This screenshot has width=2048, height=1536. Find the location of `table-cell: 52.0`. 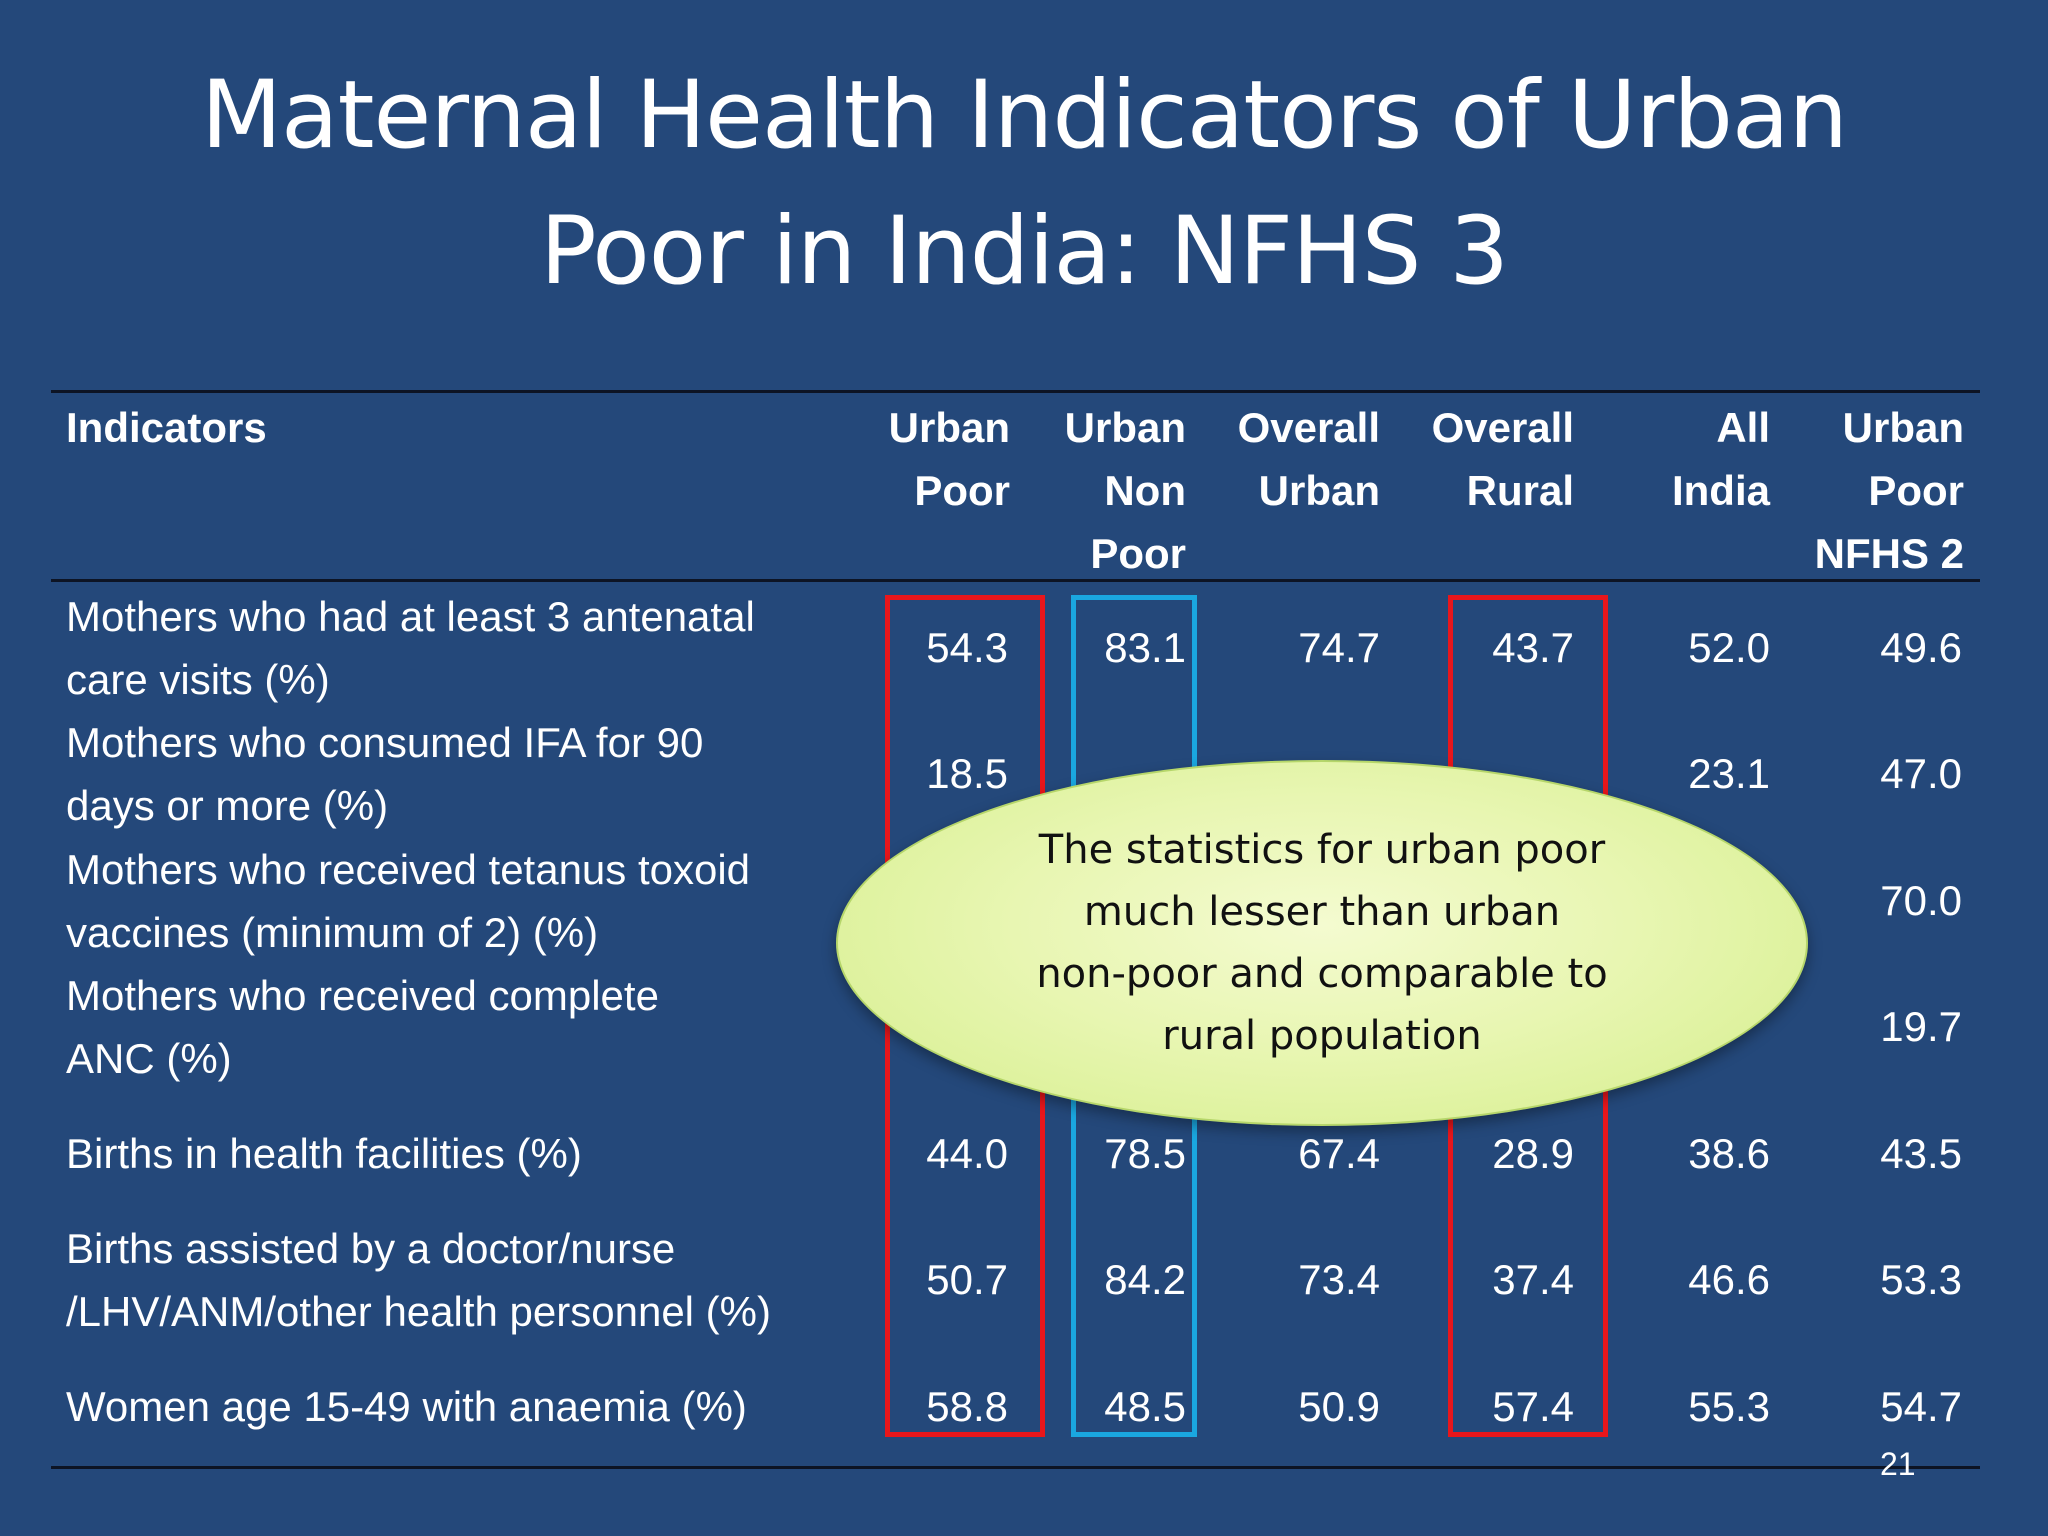

table-cell: 52.0 is located at coordinates (1729, 647).